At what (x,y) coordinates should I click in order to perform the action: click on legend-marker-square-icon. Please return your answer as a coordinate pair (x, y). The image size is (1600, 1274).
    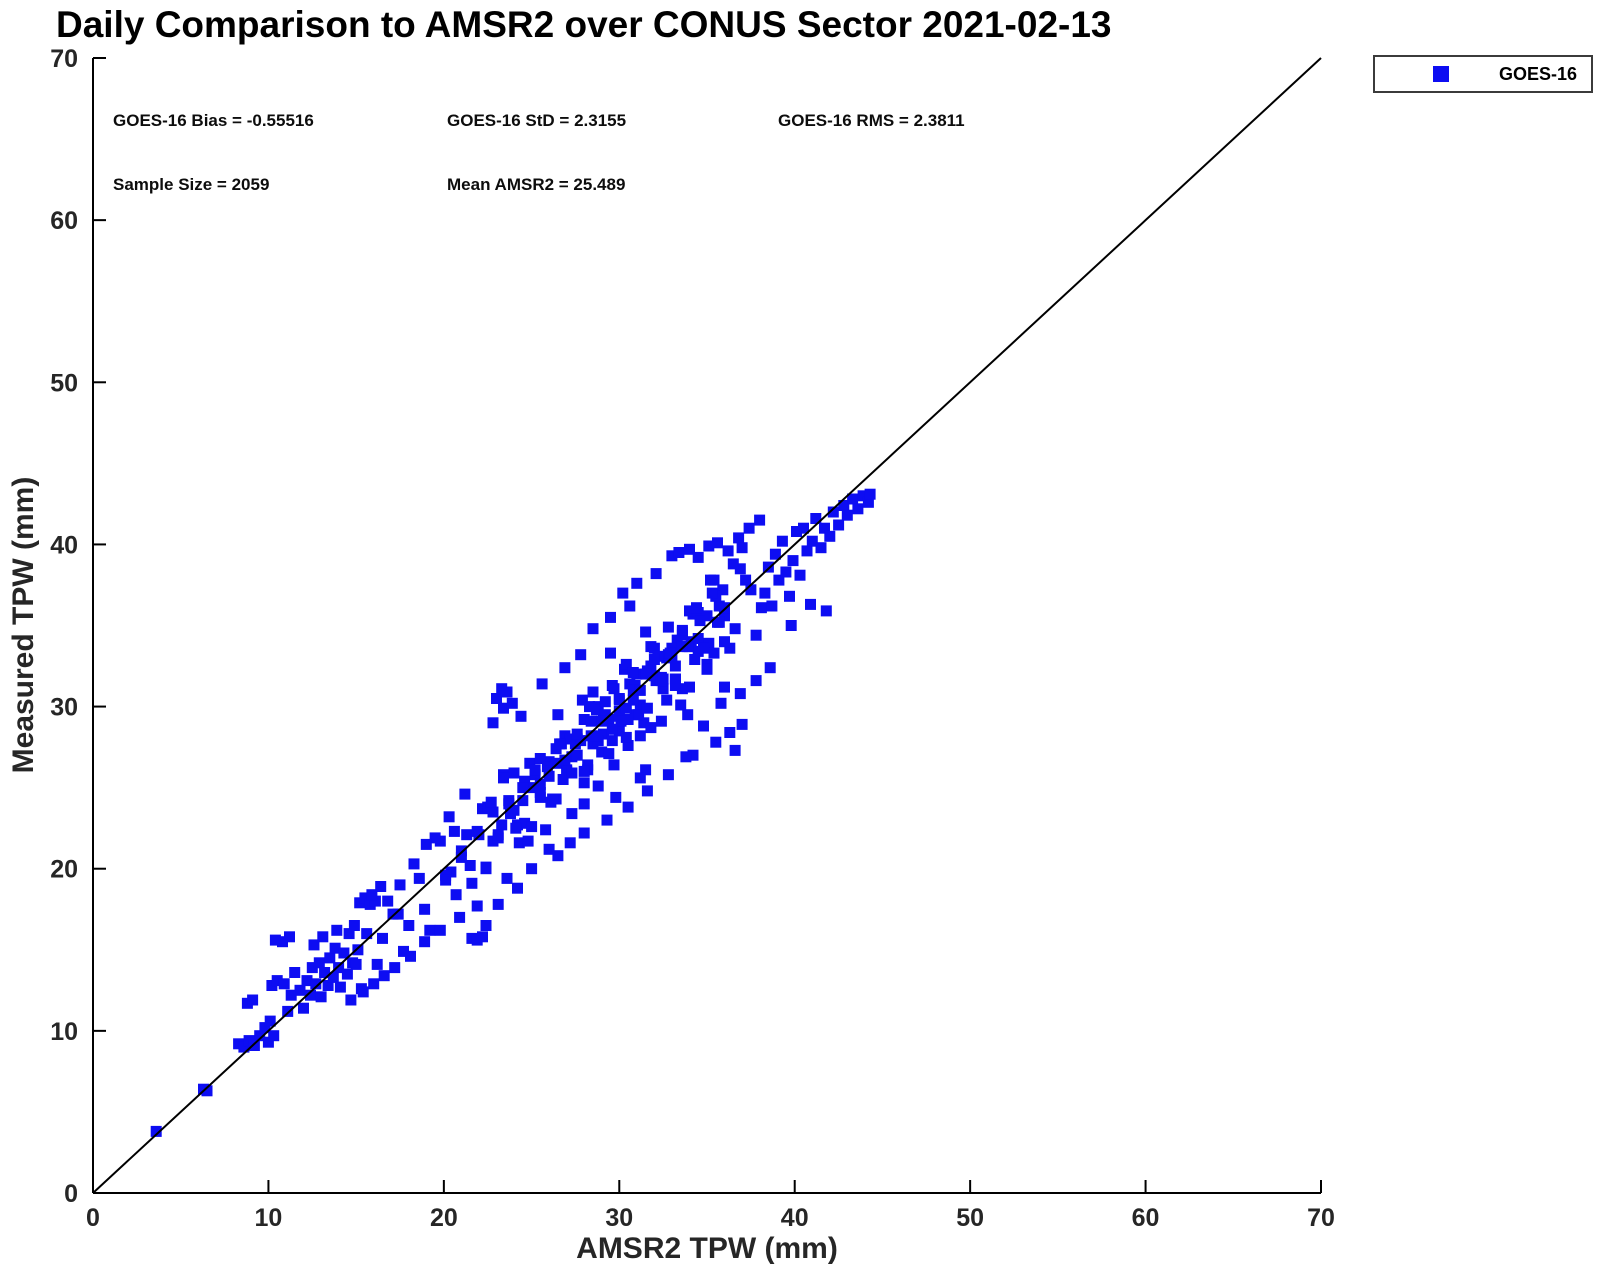
    Looking at the image, I should click on (1441, 74).